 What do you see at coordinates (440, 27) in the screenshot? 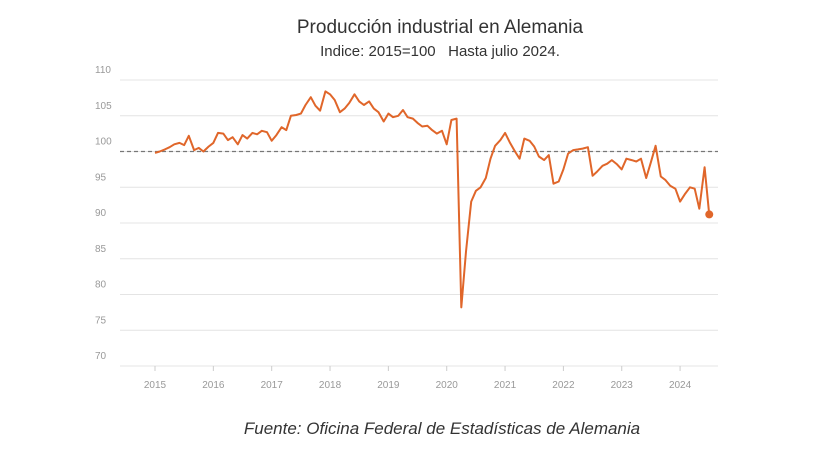
I see `chart-title: Producción industrial en Alemania` at bounding box center [440, 27].